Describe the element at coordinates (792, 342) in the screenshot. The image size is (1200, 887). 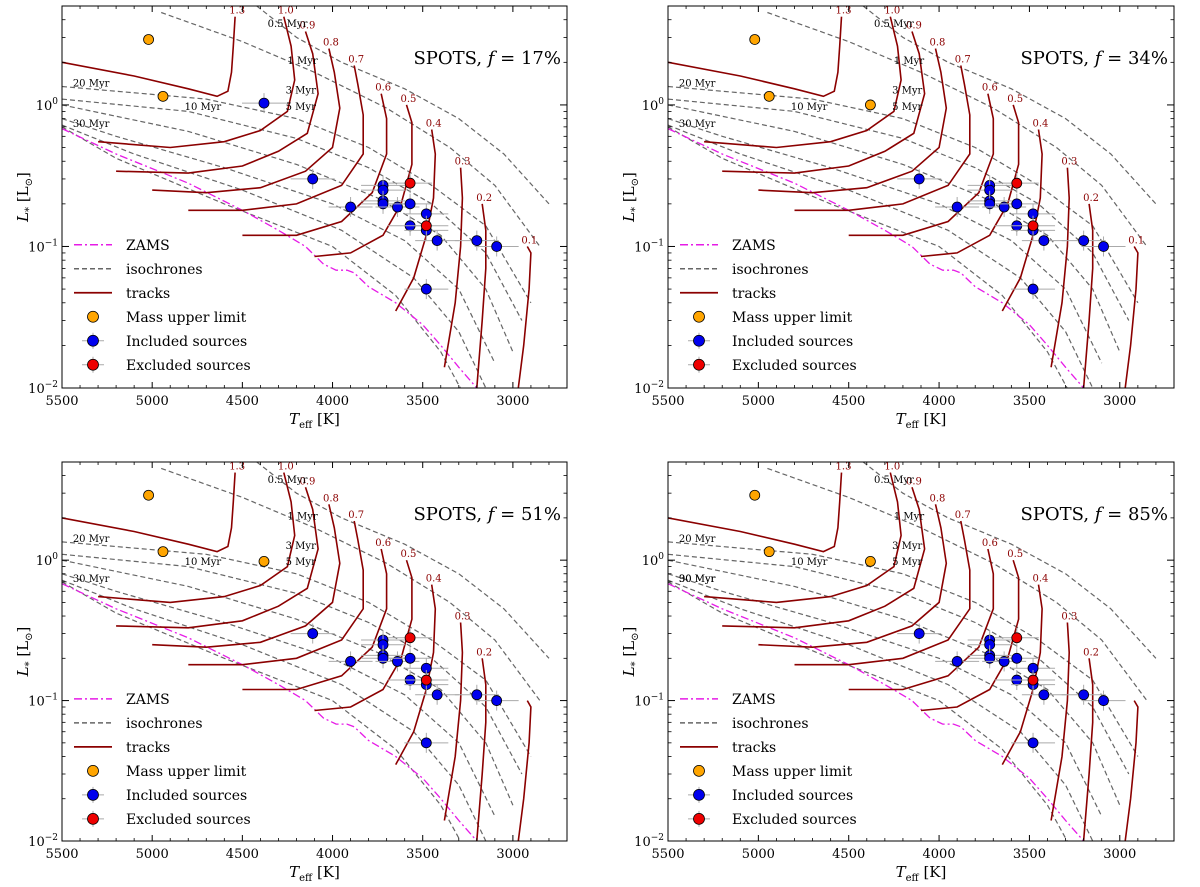
I see `legend-entry: Included sources` at that location.